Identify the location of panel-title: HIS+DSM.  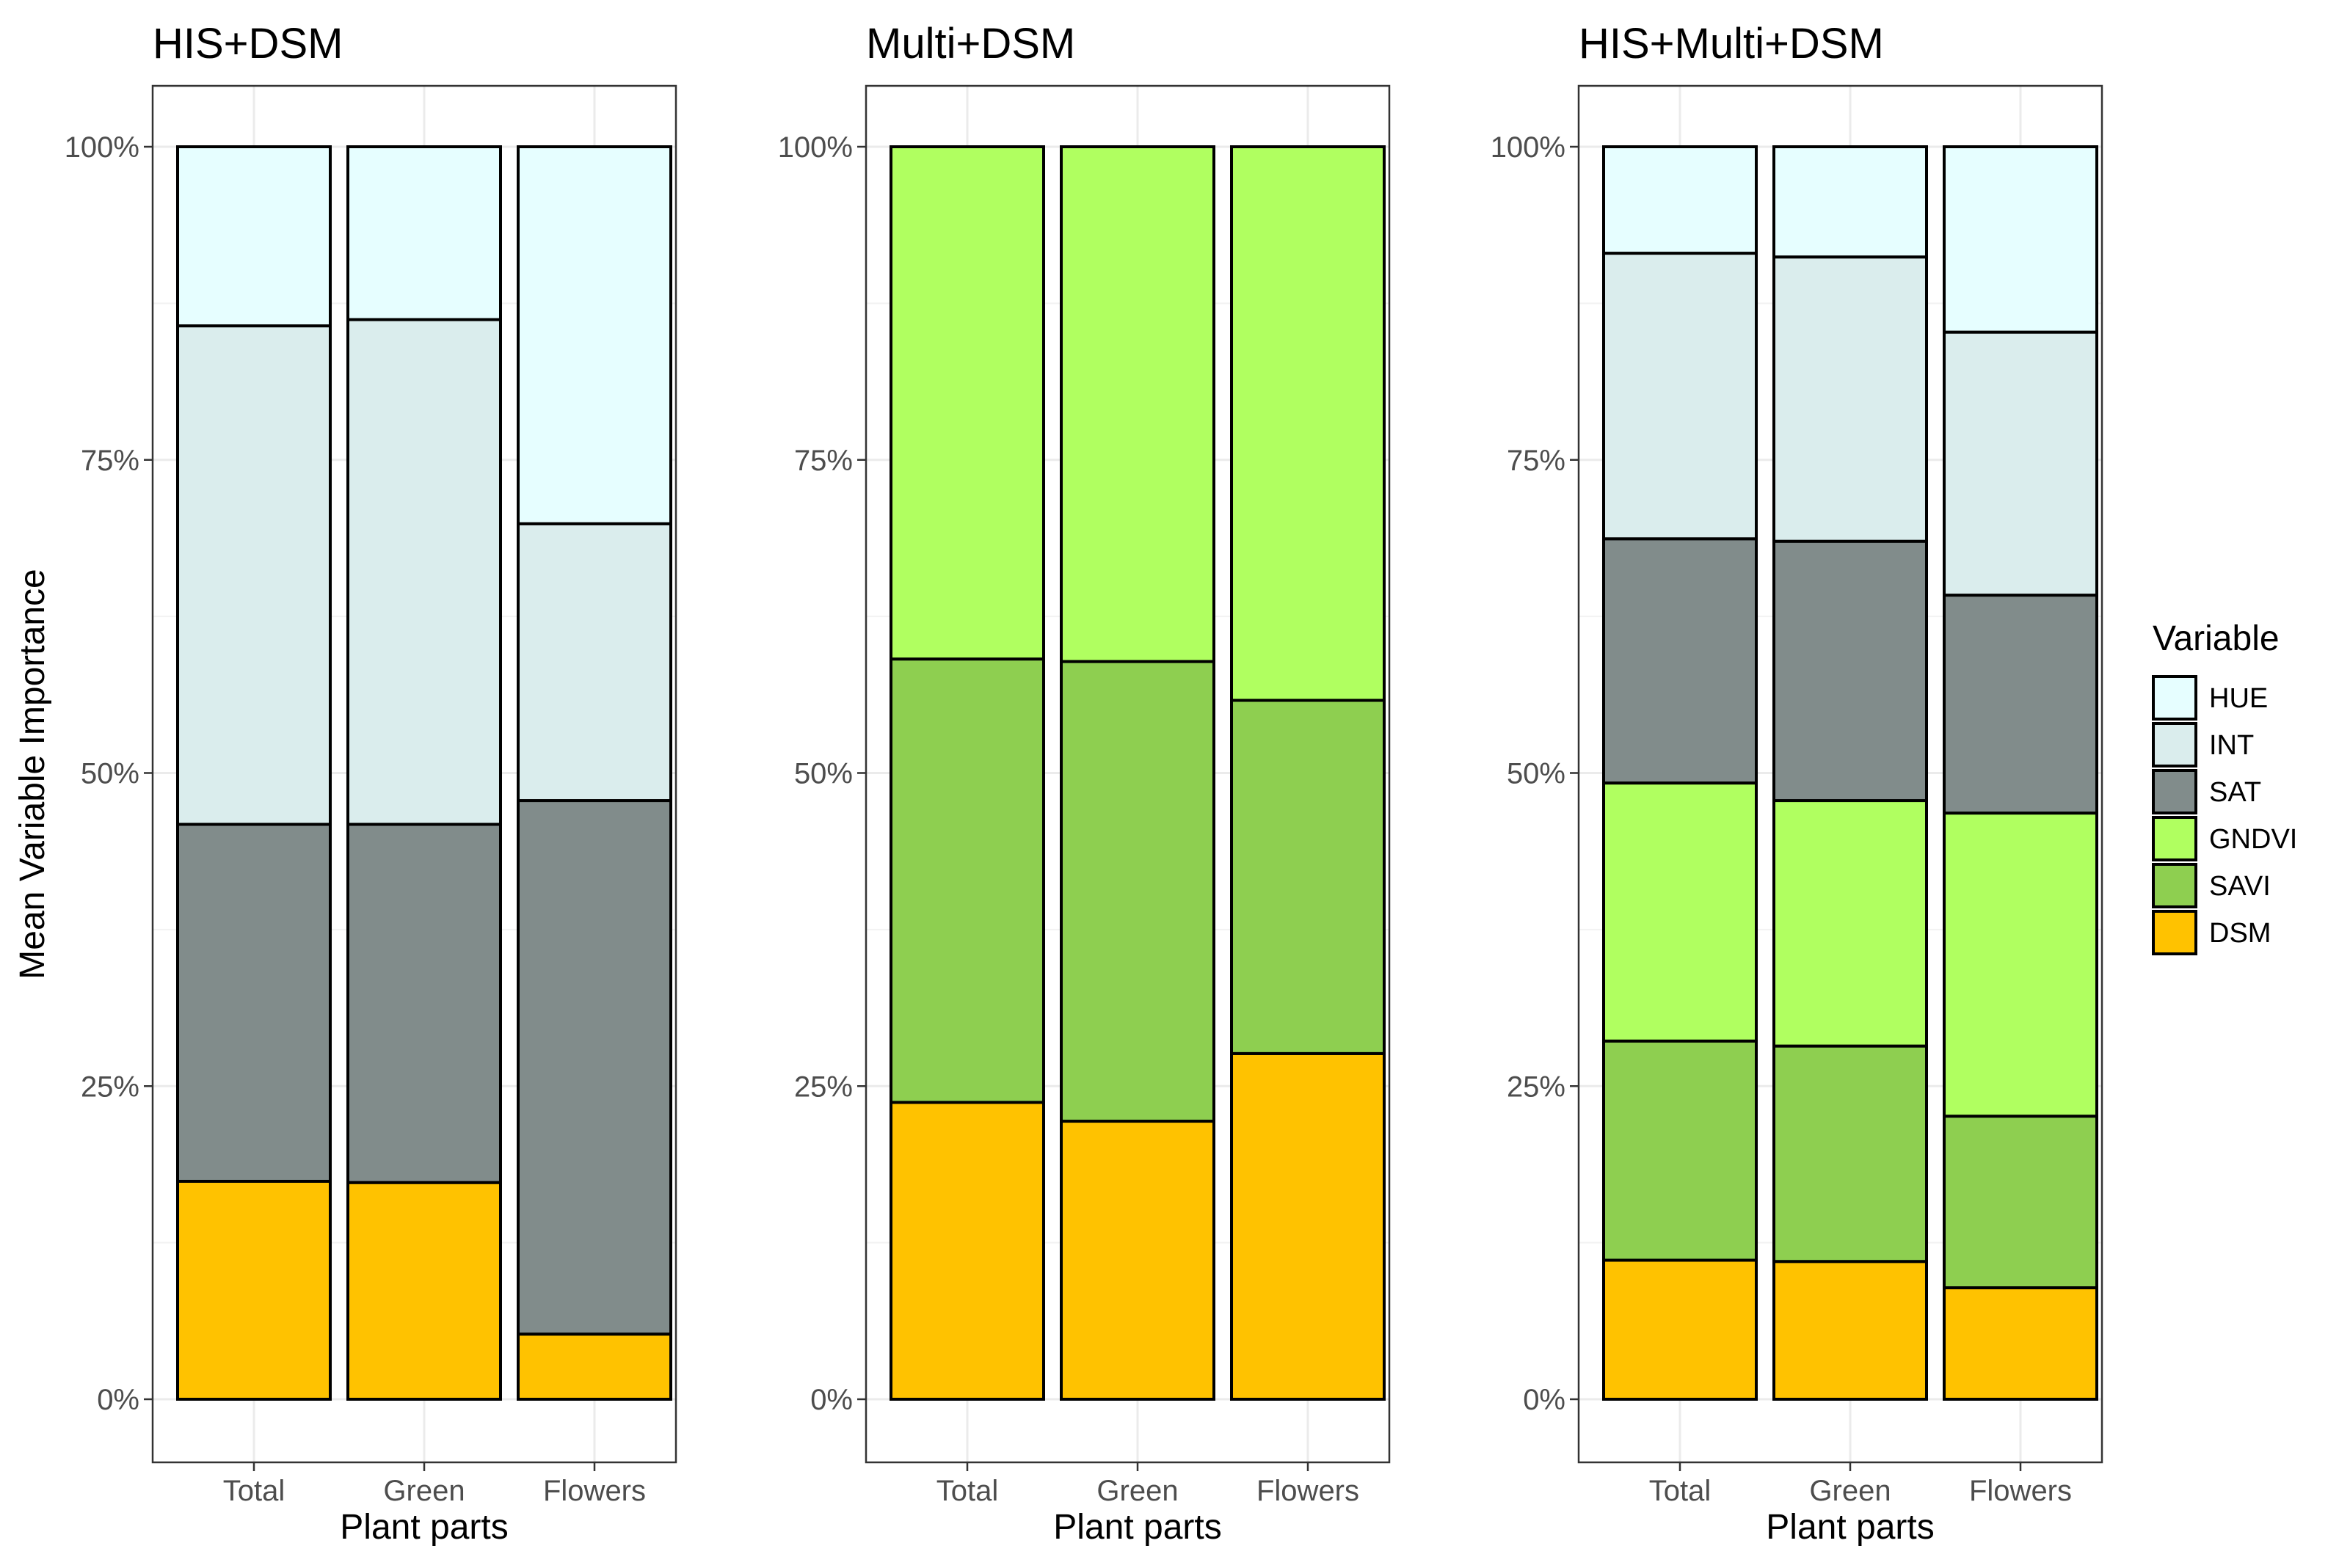
(248, 44).